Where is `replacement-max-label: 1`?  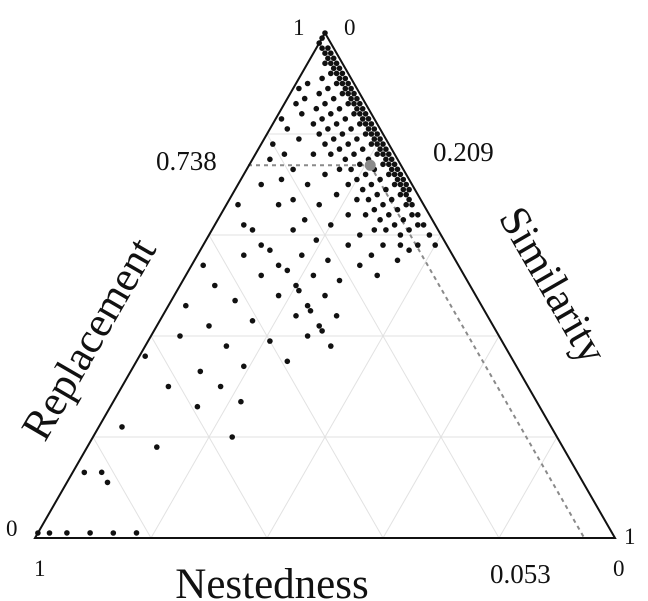
replacement-max-label: 1 is located at coordinates (299, 27).